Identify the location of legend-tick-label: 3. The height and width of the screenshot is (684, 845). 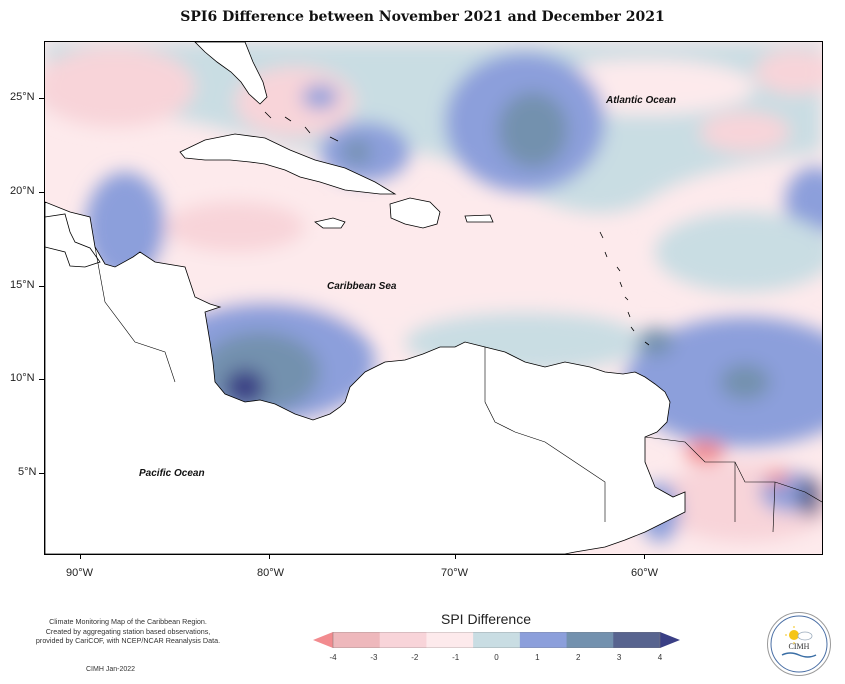
(619, 657).